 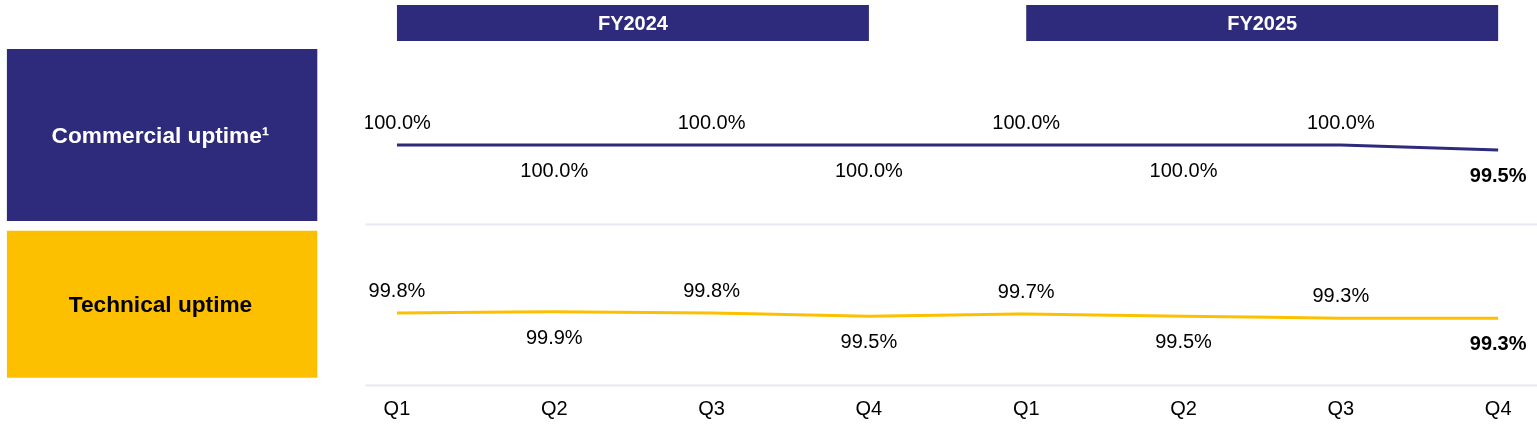 I want to click on text: FY2024, so click(x=633, y=23).